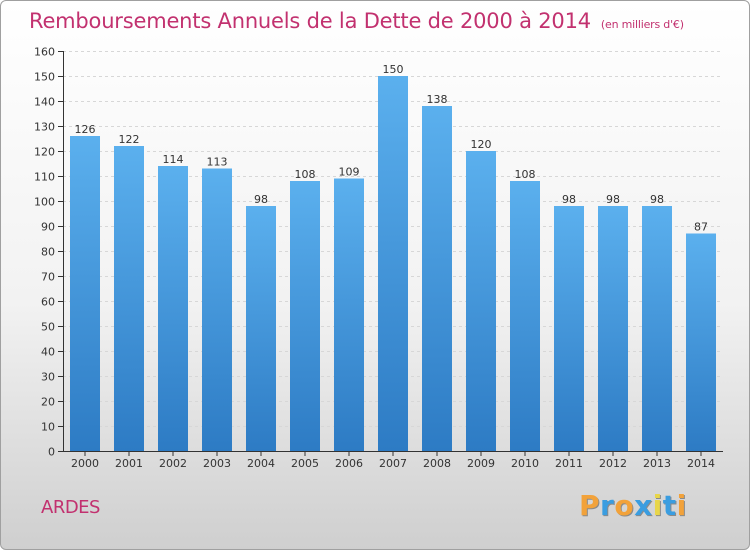  What do you see at coordinates (44, 177) in the screenshot?
I see `y-tick-label: 110` at bounding box center [44, 177].